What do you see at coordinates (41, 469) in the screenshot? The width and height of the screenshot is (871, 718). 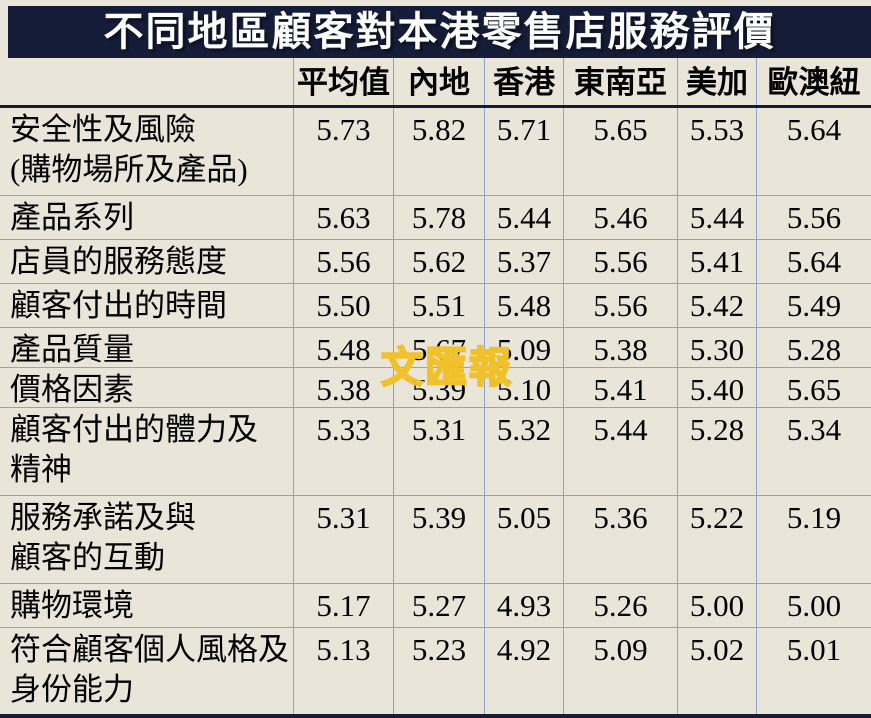 I see `row-label-line: 精神` at bounding box center [41, 469].